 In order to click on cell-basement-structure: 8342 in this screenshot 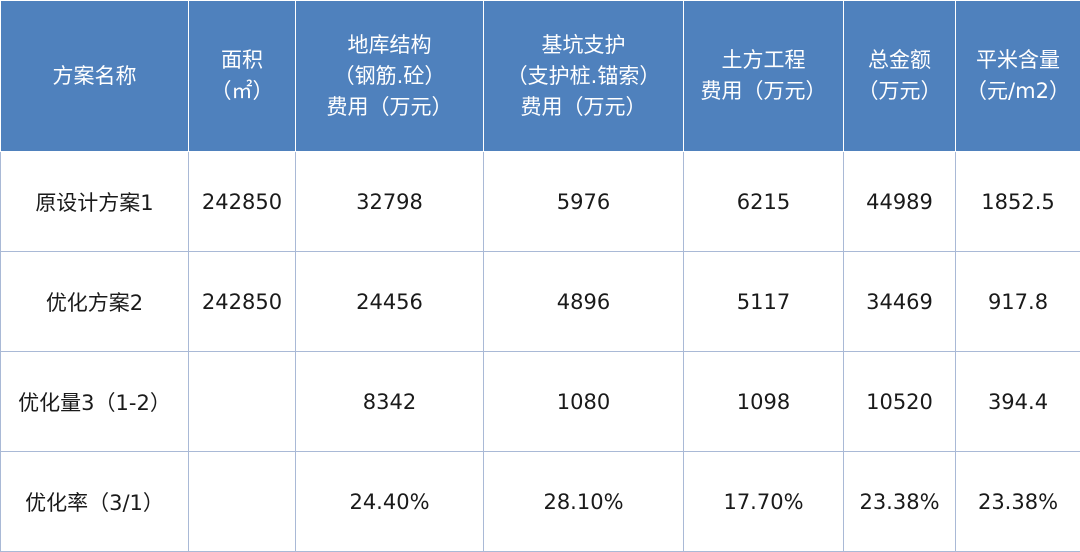, I will do `click(390, 402)`.